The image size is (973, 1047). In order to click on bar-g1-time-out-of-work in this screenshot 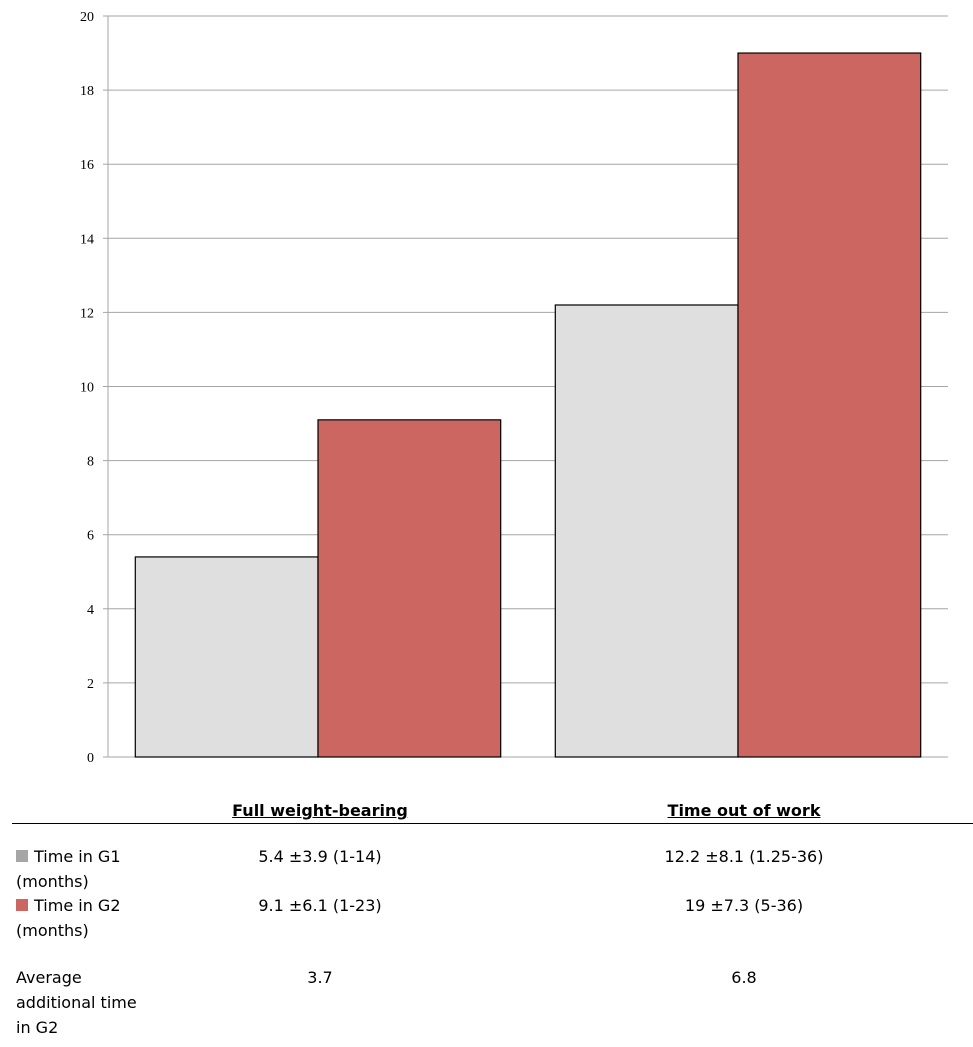, I will do `click(646, 531)`.